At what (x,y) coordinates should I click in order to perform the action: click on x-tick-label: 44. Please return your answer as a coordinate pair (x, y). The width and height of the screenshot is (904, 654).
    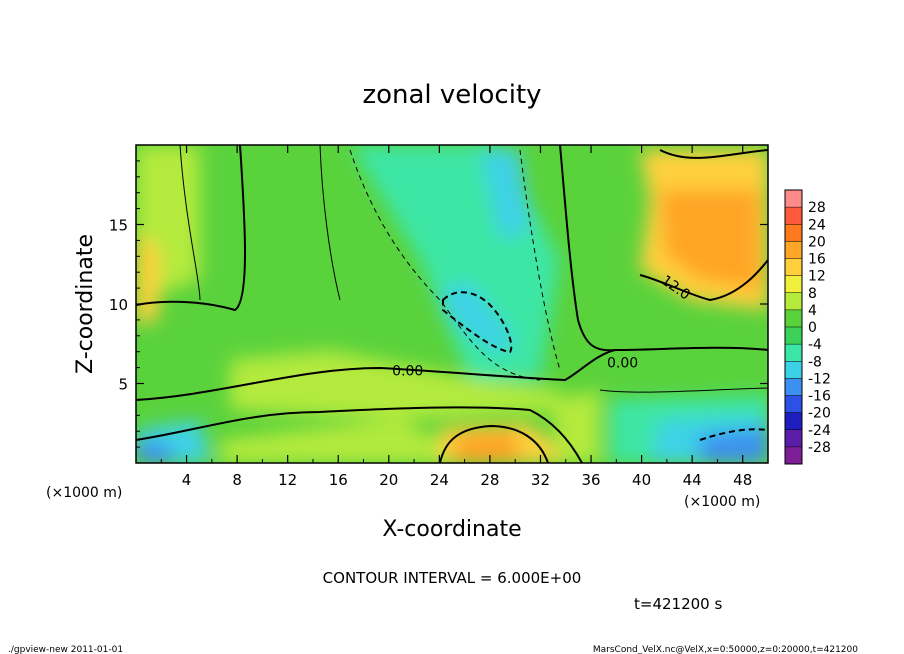
    Looking at the image, I should click on (692, 480).